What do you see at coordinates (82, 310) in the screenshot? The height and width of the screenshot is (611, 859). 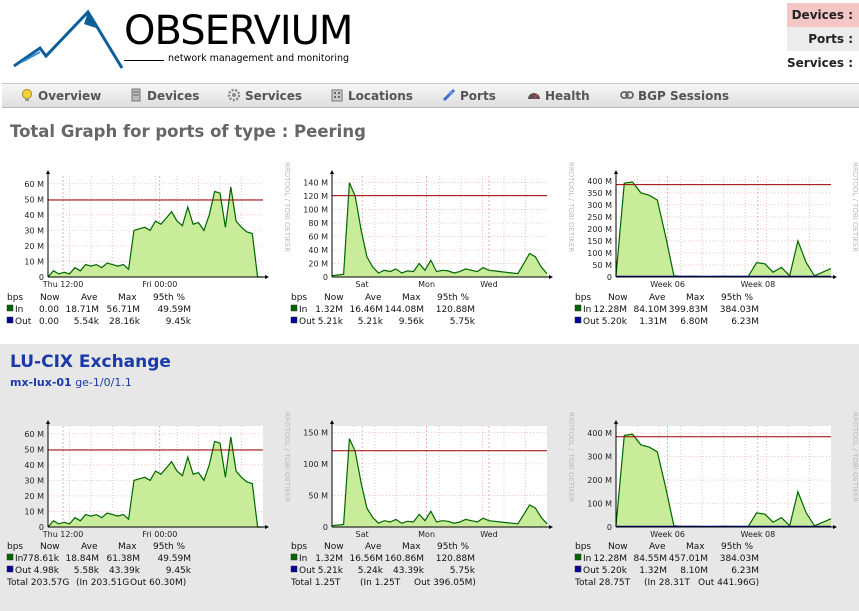 I see `legend-value: 18.71M` at bounding box center [82, 310].